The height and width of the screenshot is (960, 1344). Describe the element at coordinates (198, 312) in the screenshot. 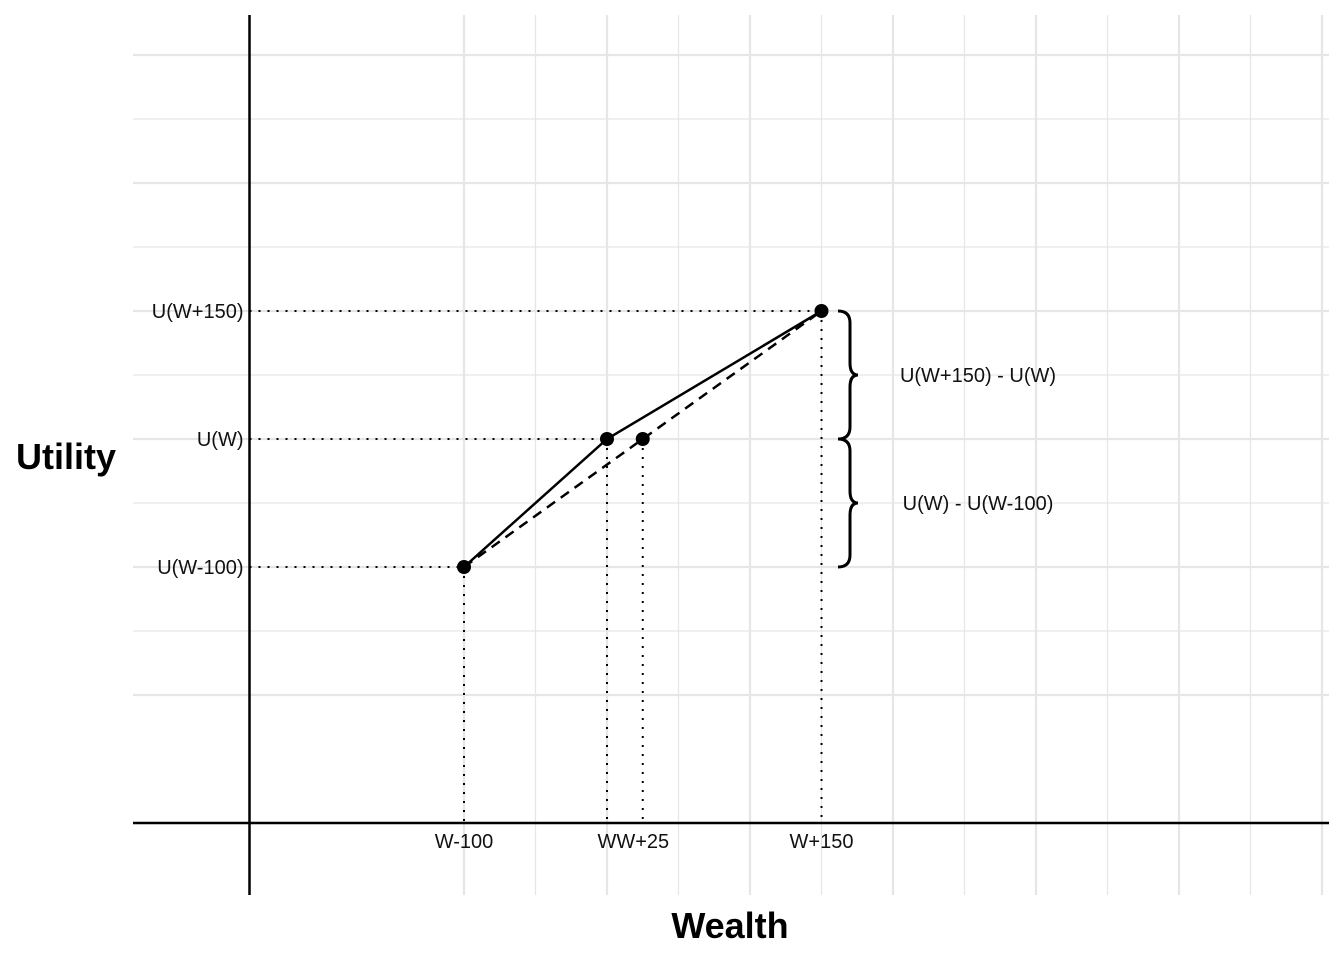

I see `y-tick-label: U(W+150)` at that location.